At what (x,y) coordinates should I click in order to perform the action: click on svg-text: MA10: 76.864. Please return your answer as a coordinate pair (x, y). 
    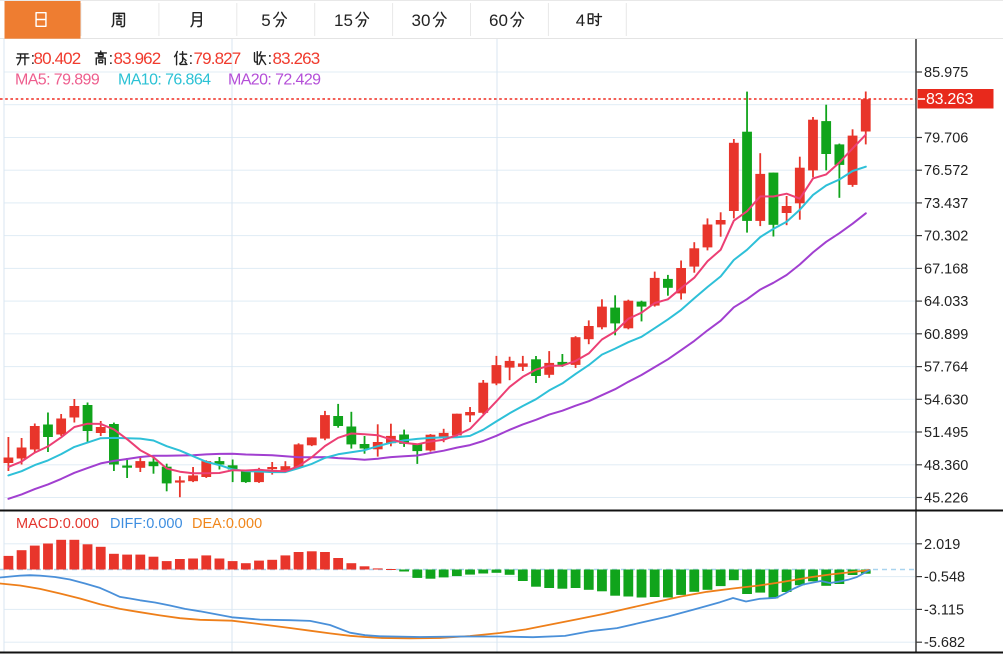
    Looking at the image, I should click on (164, 80).